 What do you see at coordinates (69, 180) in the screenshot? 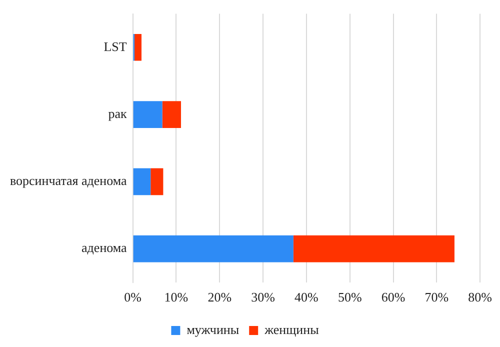
I see `y-tick-label: ворсинчатая аденома` at bounding box center [69, 180].